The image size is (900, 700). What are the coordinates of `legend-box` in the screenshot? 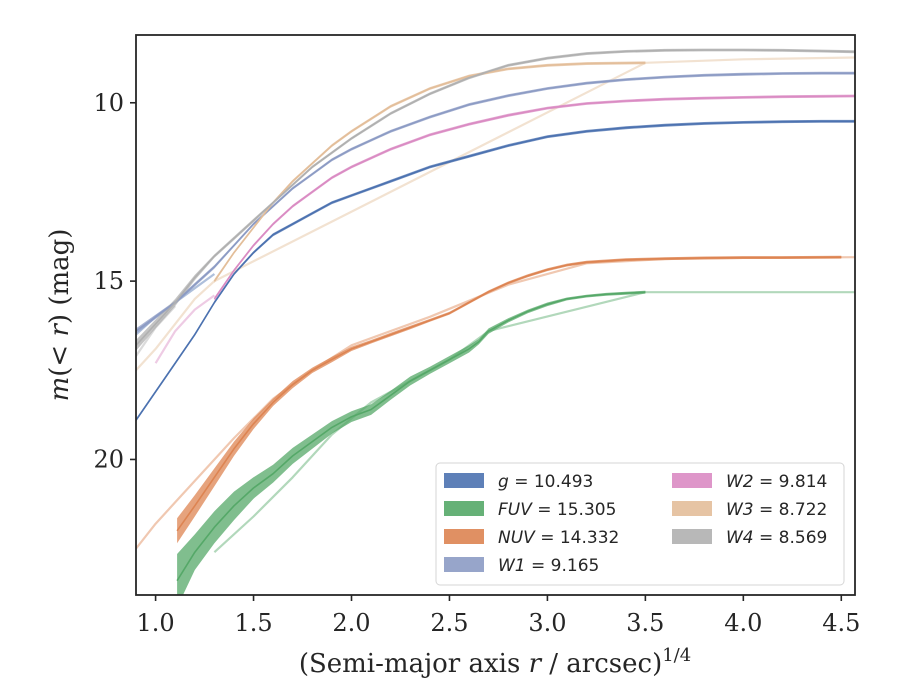 It's located at (640, 524).